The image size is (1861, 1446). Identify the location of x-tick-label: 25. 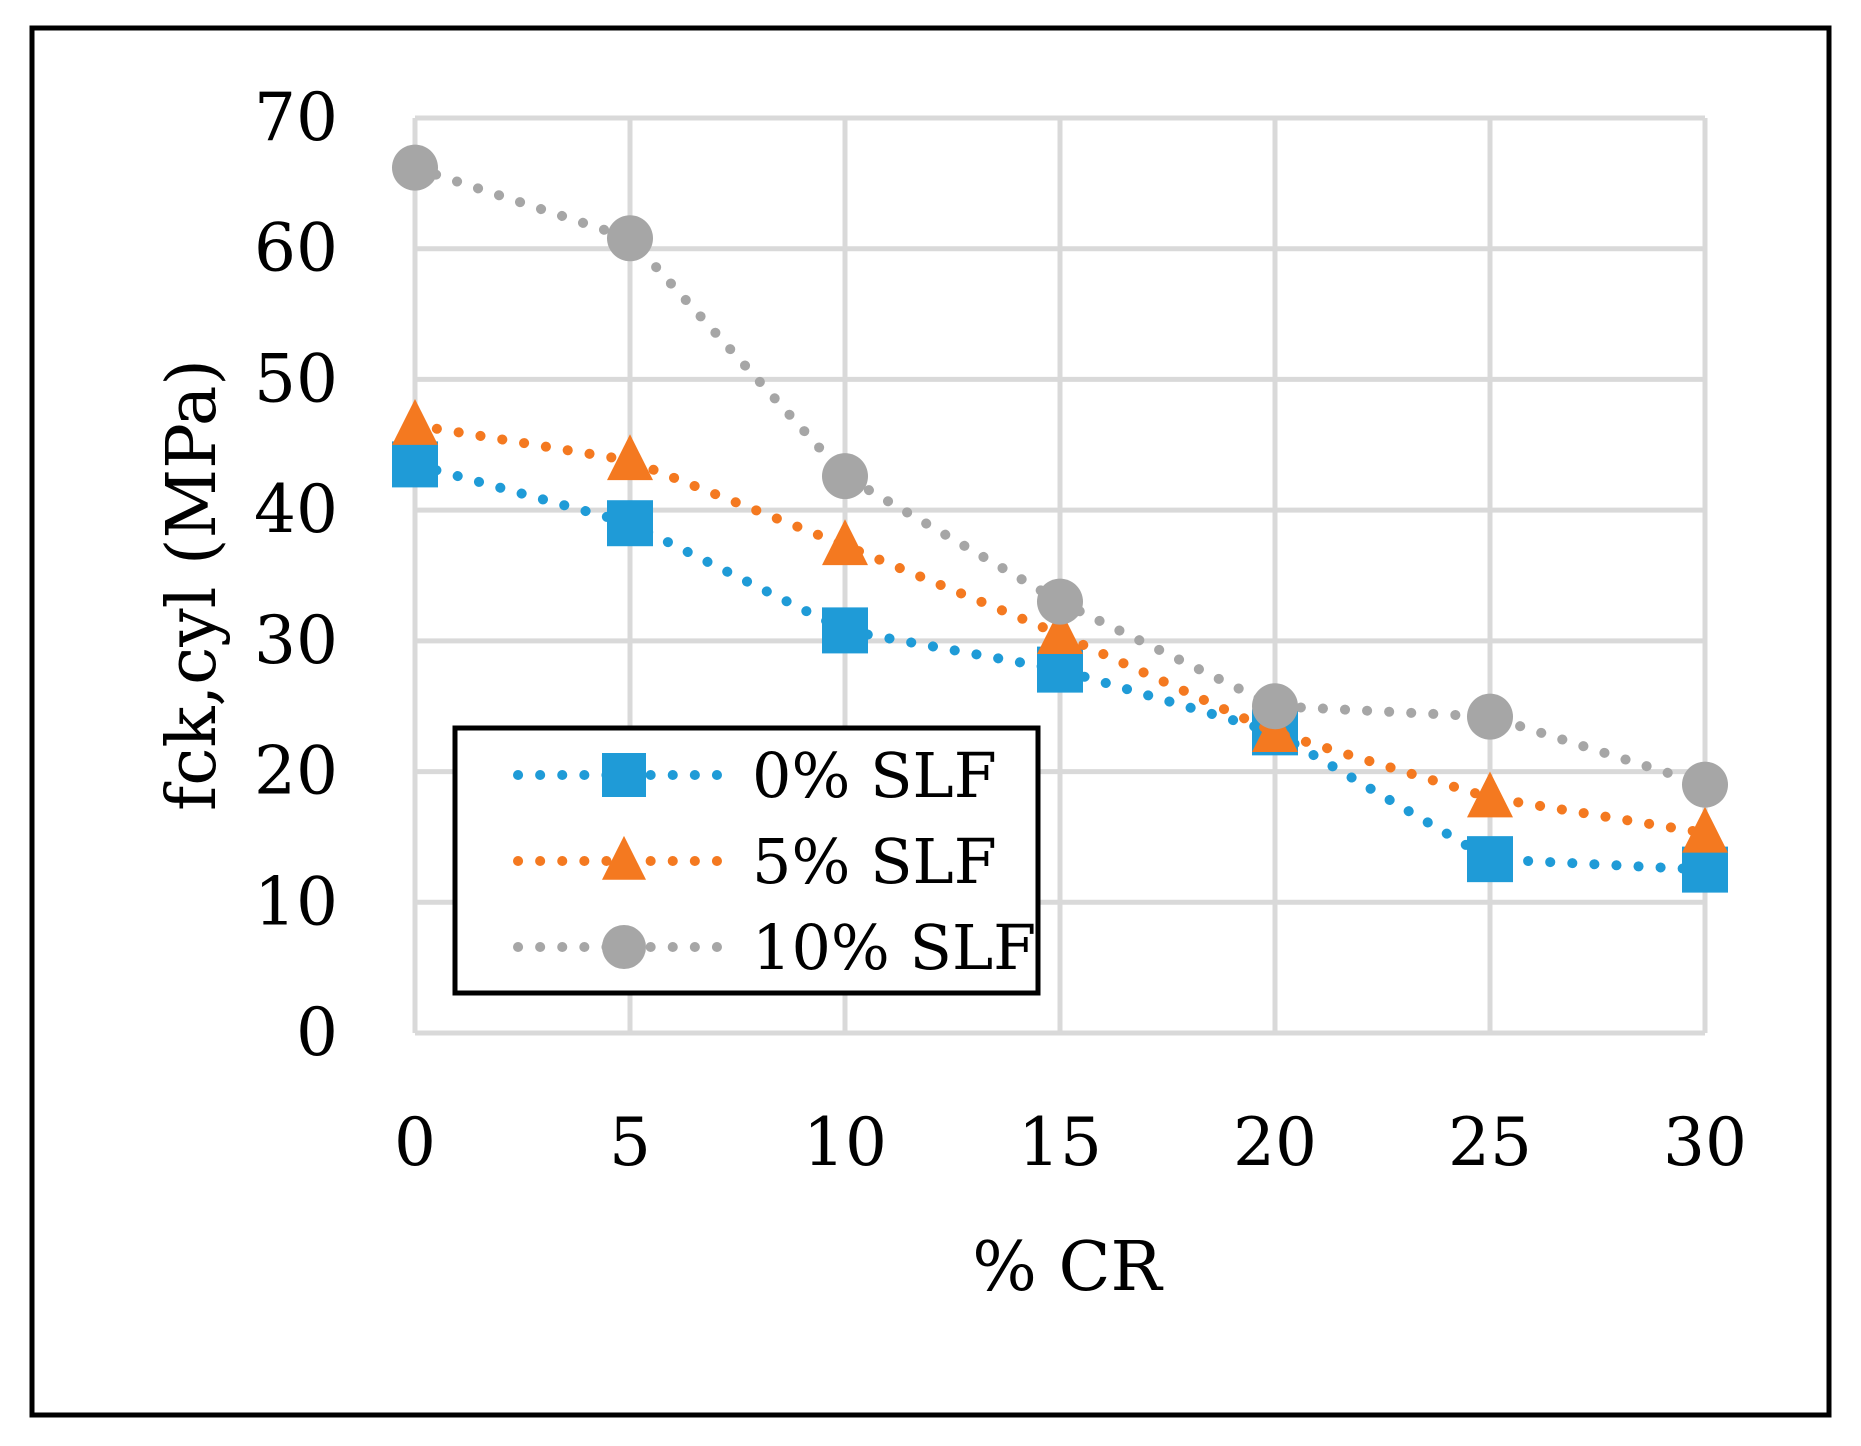
(1490, 1142).